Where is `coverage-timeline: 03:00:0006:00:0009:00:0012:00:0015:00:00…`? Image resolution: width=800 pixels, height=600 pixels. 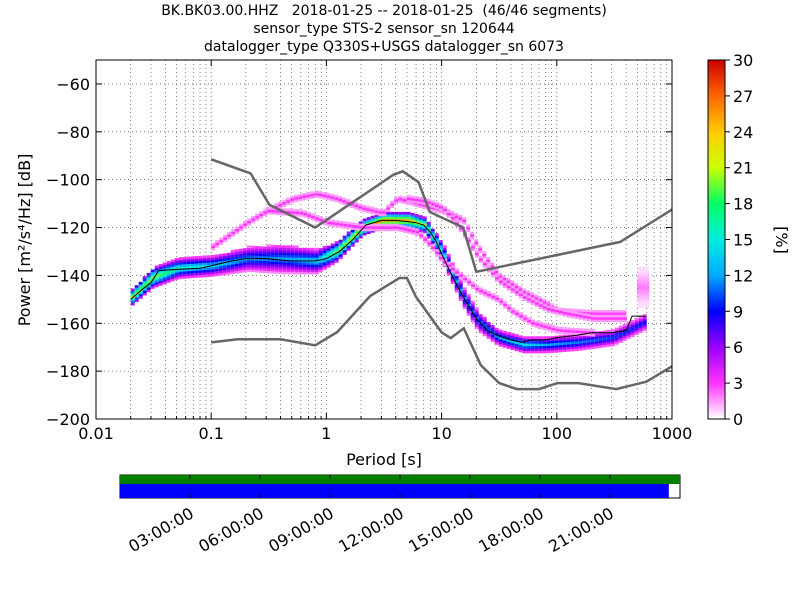
coverage-timeline: 03:00:0006:00:0009:00:0012:00:0015:00:00… is located at coordinates (400, 515).